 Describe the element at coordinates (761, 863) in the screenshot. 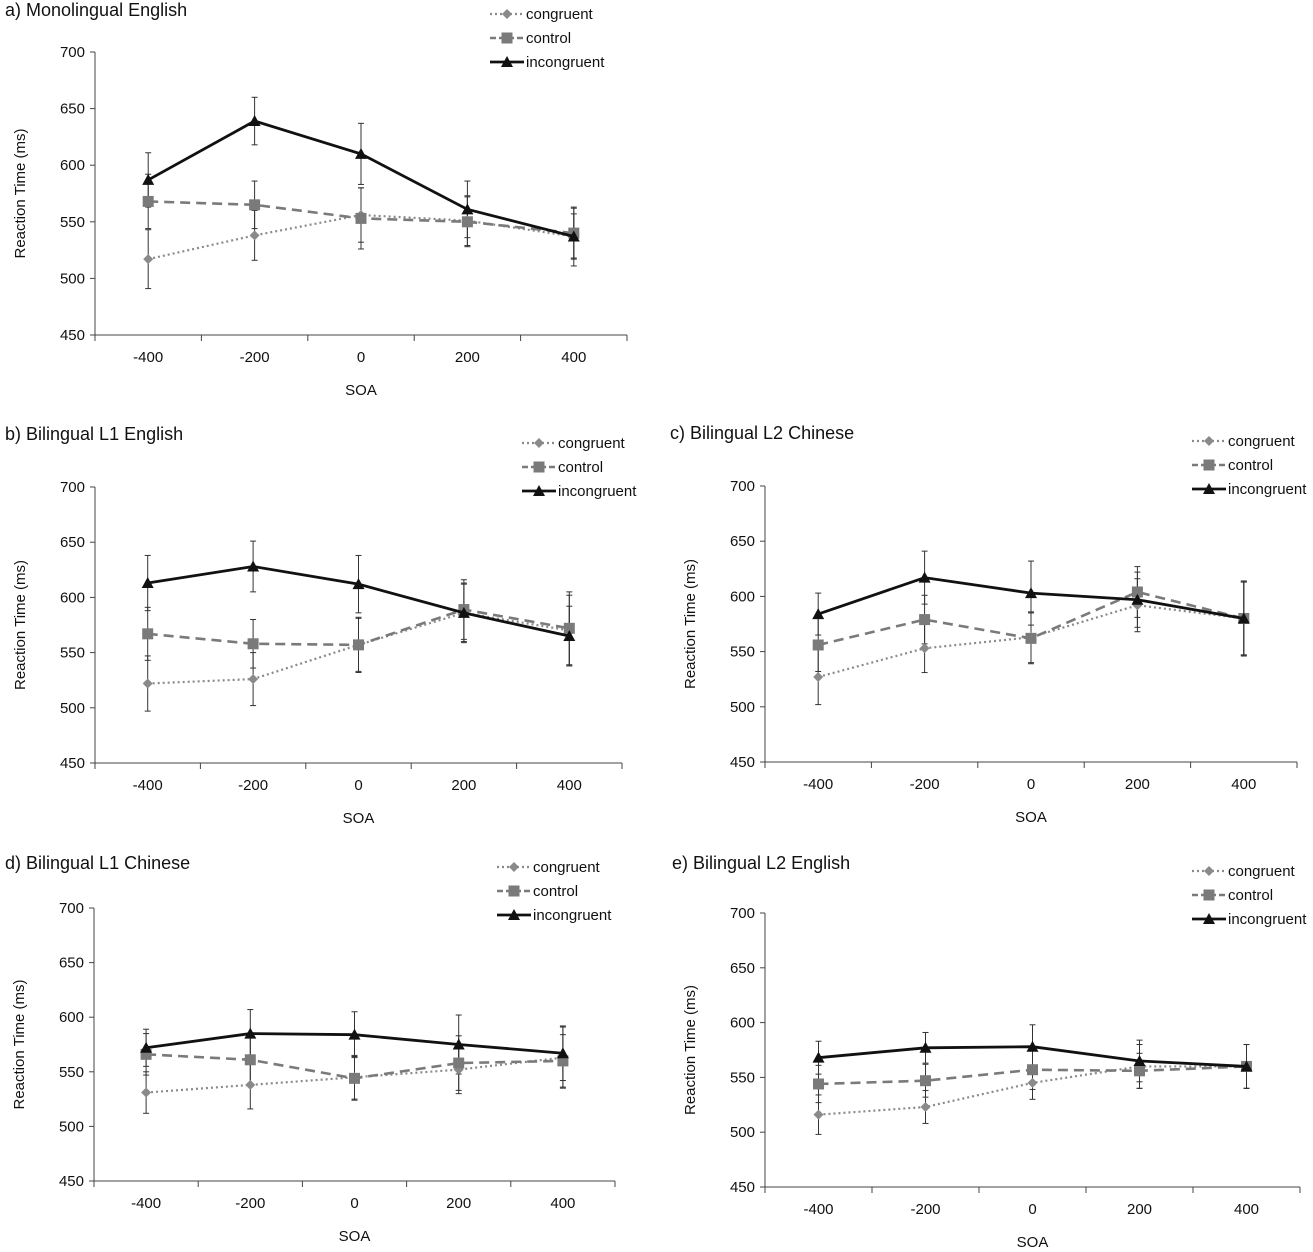

I see `chart-title: e) Bilingual L2 English` at that location.